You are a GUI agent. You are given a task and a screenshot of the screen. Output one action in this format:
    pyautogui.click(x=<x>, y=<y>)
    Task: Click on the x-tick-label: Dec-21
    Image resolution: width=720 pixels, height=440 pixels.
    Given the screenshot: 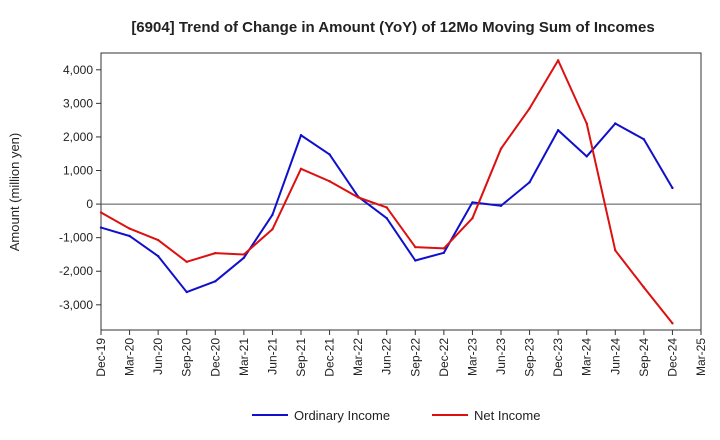 What is the action you would take?
    pyautogui.click(x=330, y=357)
    